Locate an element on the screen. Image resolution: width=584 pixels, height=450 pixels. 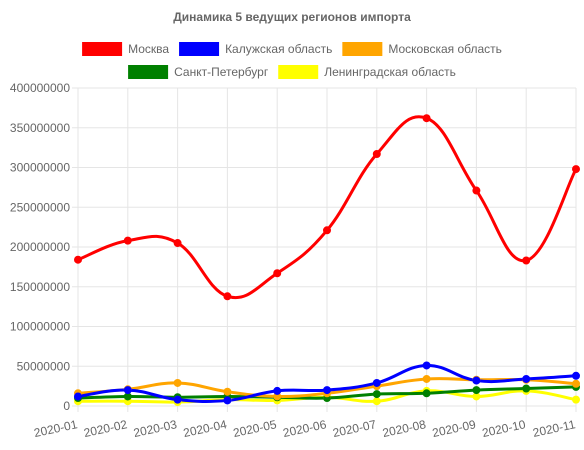
chart-title: Динамика 5 ведущих регионов импорта is located at coordinates (292, 17).